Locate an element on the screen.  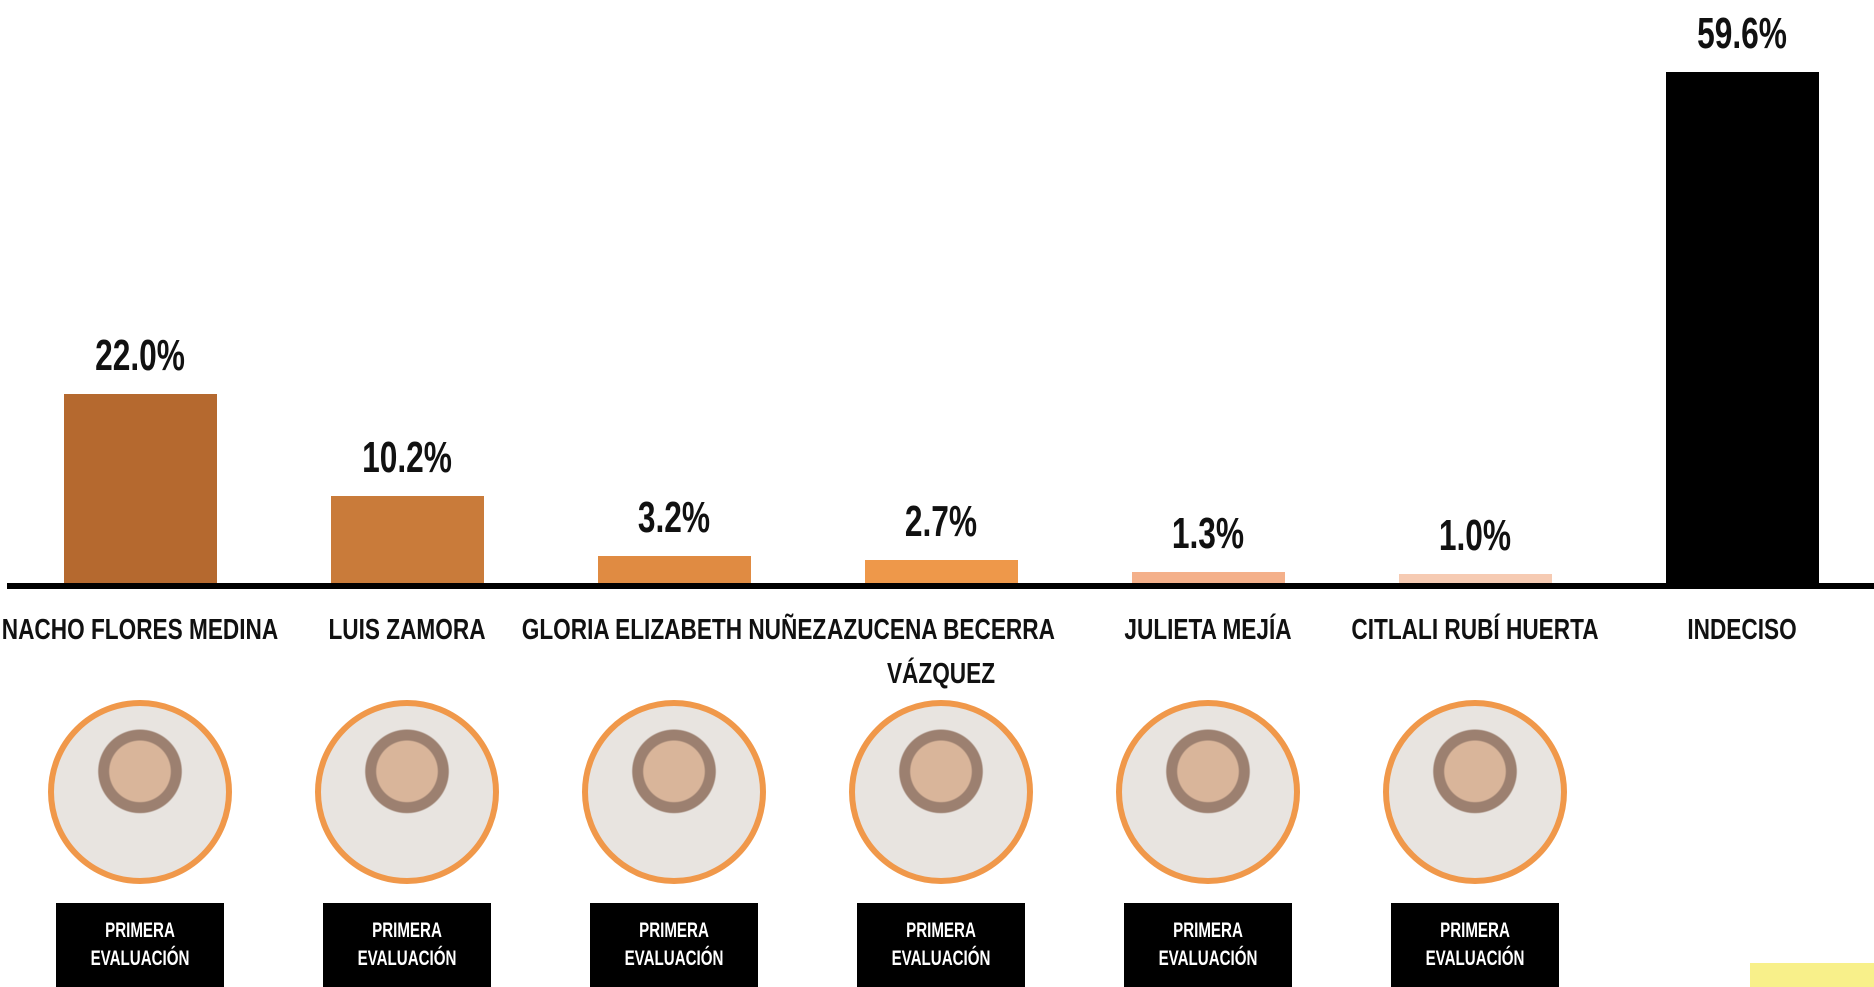
category-label: AZUCENA BECERRA VÁZQUEZ is located at coordinates (941, 652).